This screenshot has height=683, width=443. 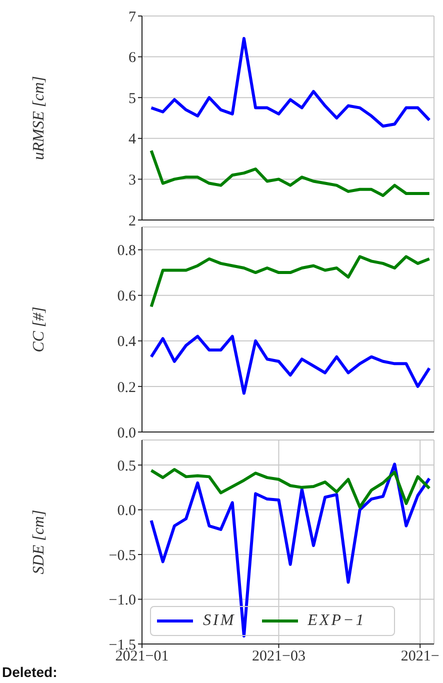 What do you see at coordinates (126, 466) in the screenshot?
I see `y-tick-label: 0.5` at bounding box center [126, 466].